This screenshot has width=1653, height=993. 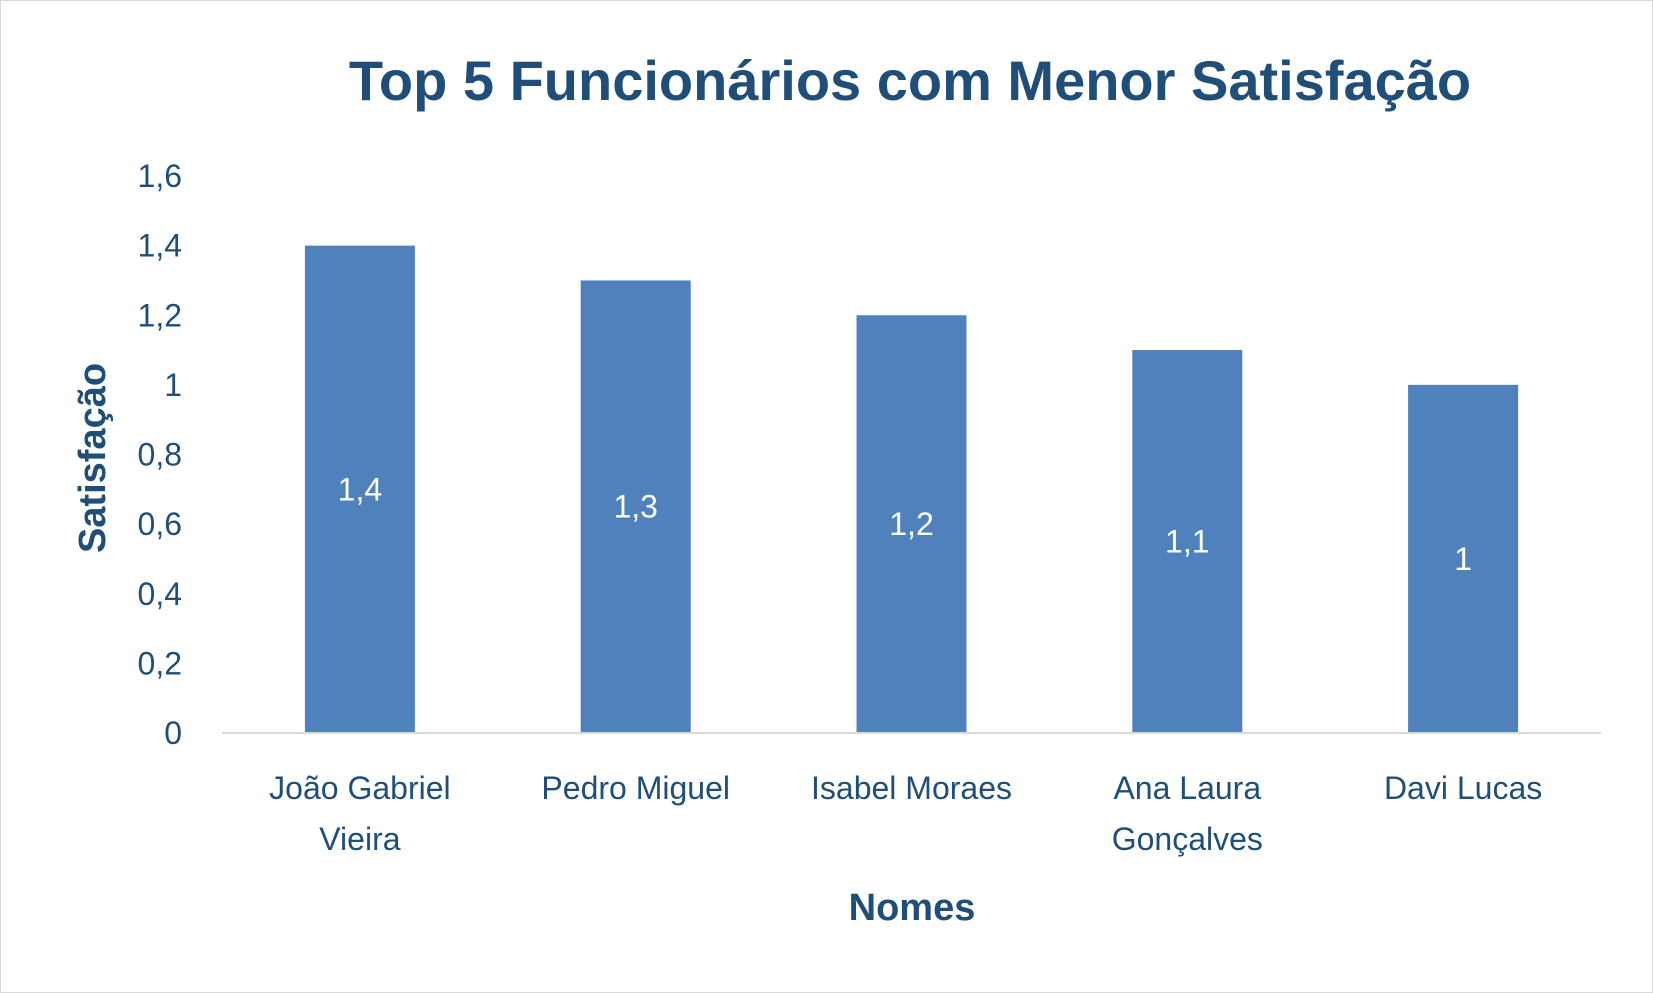 What do you see at coordinates (160, 594) in the screenshot?
I see `y-tick-label: 0,4` at bounding box center [160, 594].